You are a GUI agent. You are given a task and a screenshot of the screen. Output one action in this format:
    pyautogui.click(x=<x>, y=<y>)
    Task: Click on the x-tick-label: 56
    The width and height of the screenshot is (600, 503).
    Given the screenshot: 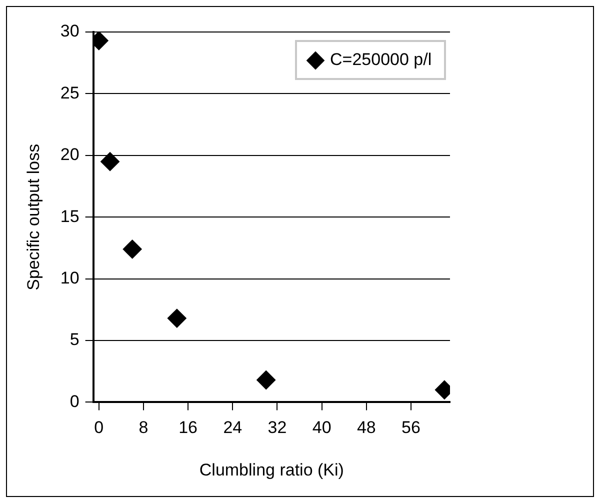 What is the action you would take?
    pyautogui.click(x=411, y=428)
    